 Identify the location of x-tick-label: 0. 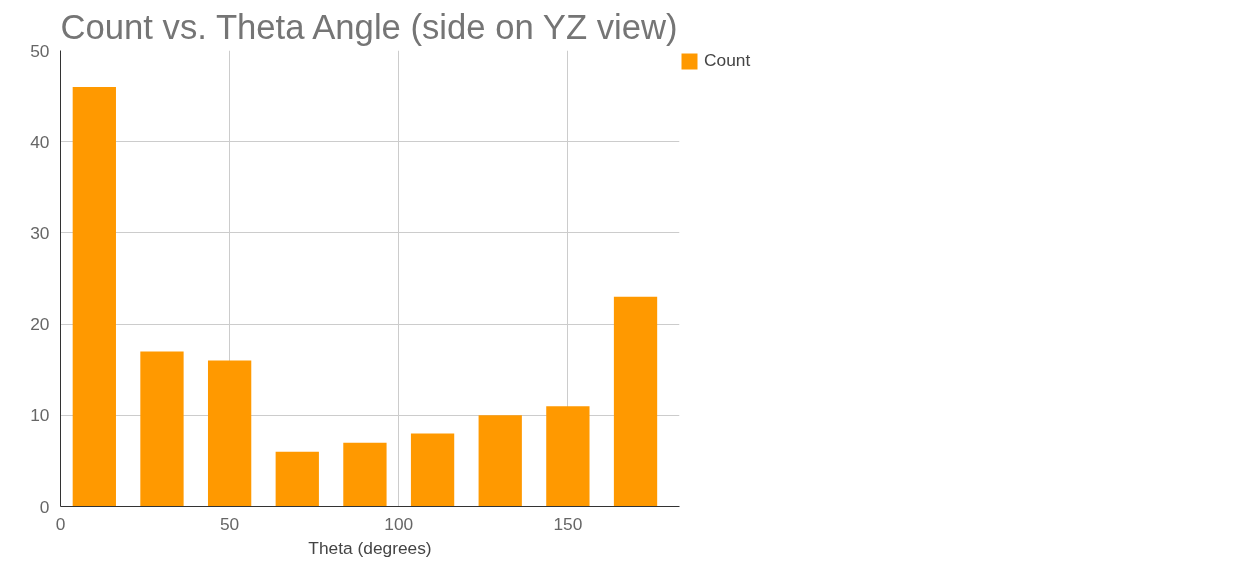
(60, 523).